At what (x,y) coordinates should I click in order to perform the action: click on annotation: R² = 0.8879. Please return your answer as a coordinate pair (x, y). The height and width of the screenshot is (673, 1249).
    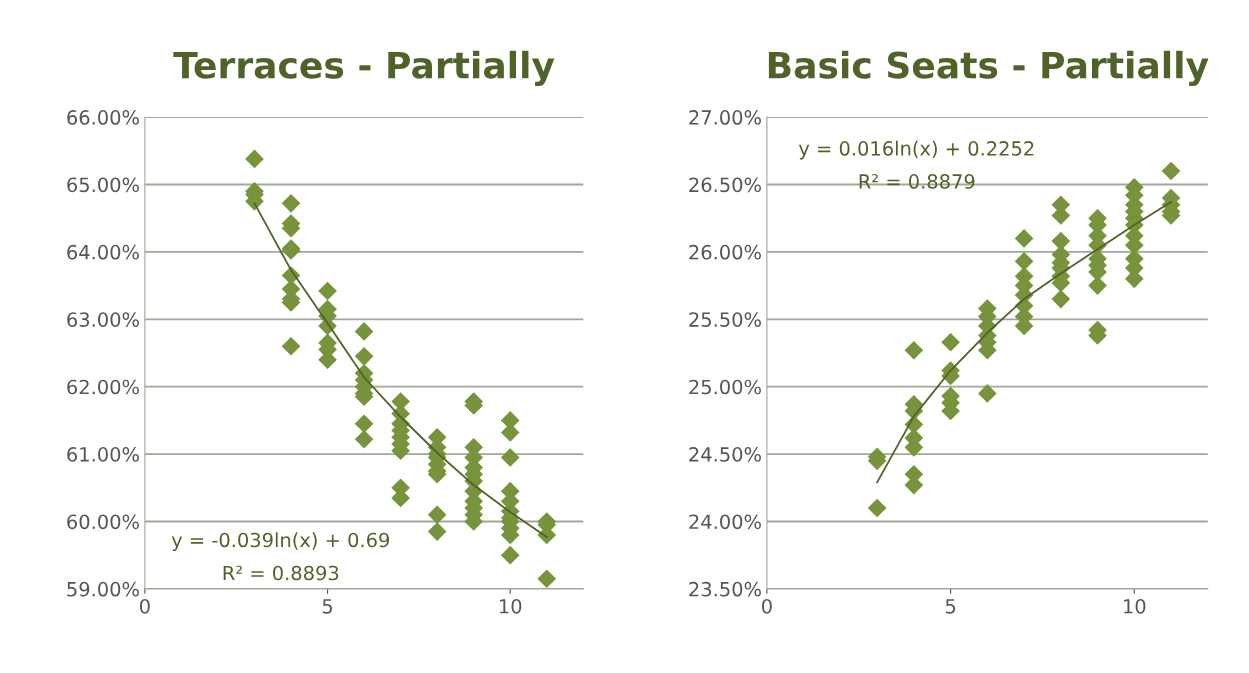
    Looking at the image, I should click on (917, 181).